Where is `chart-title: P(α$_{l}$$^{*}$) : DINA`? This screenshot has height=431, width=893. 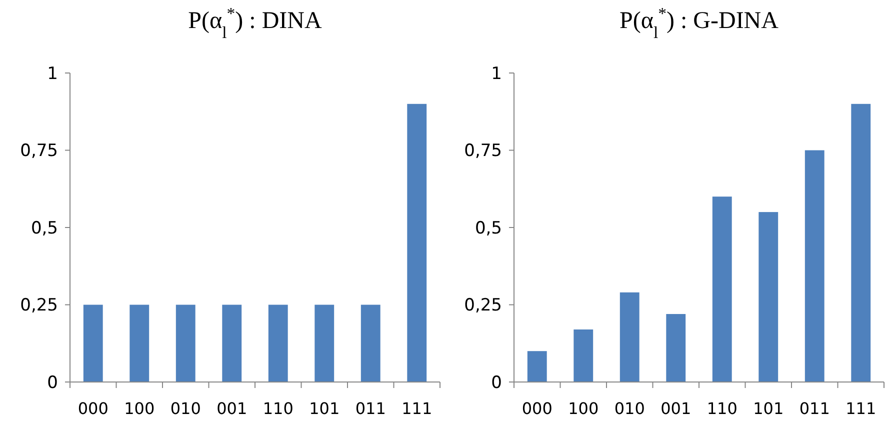
chart-title: P(α$_{l}$$^{*}$) : DINA is located at coordinates (255, 23).